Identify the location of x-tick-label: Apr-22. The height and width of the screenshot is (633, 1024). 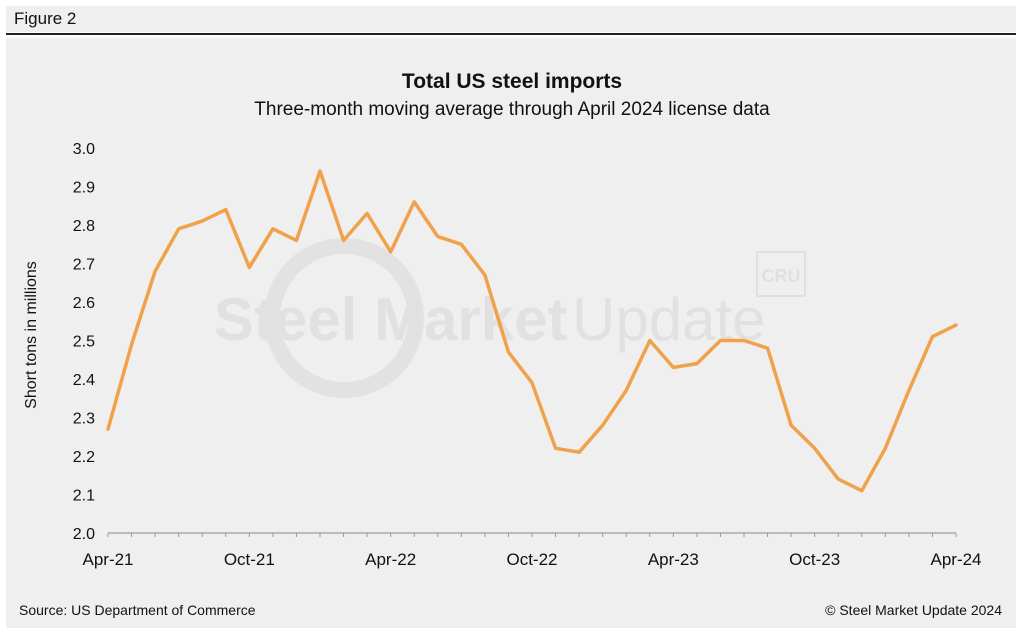
(390, 559).